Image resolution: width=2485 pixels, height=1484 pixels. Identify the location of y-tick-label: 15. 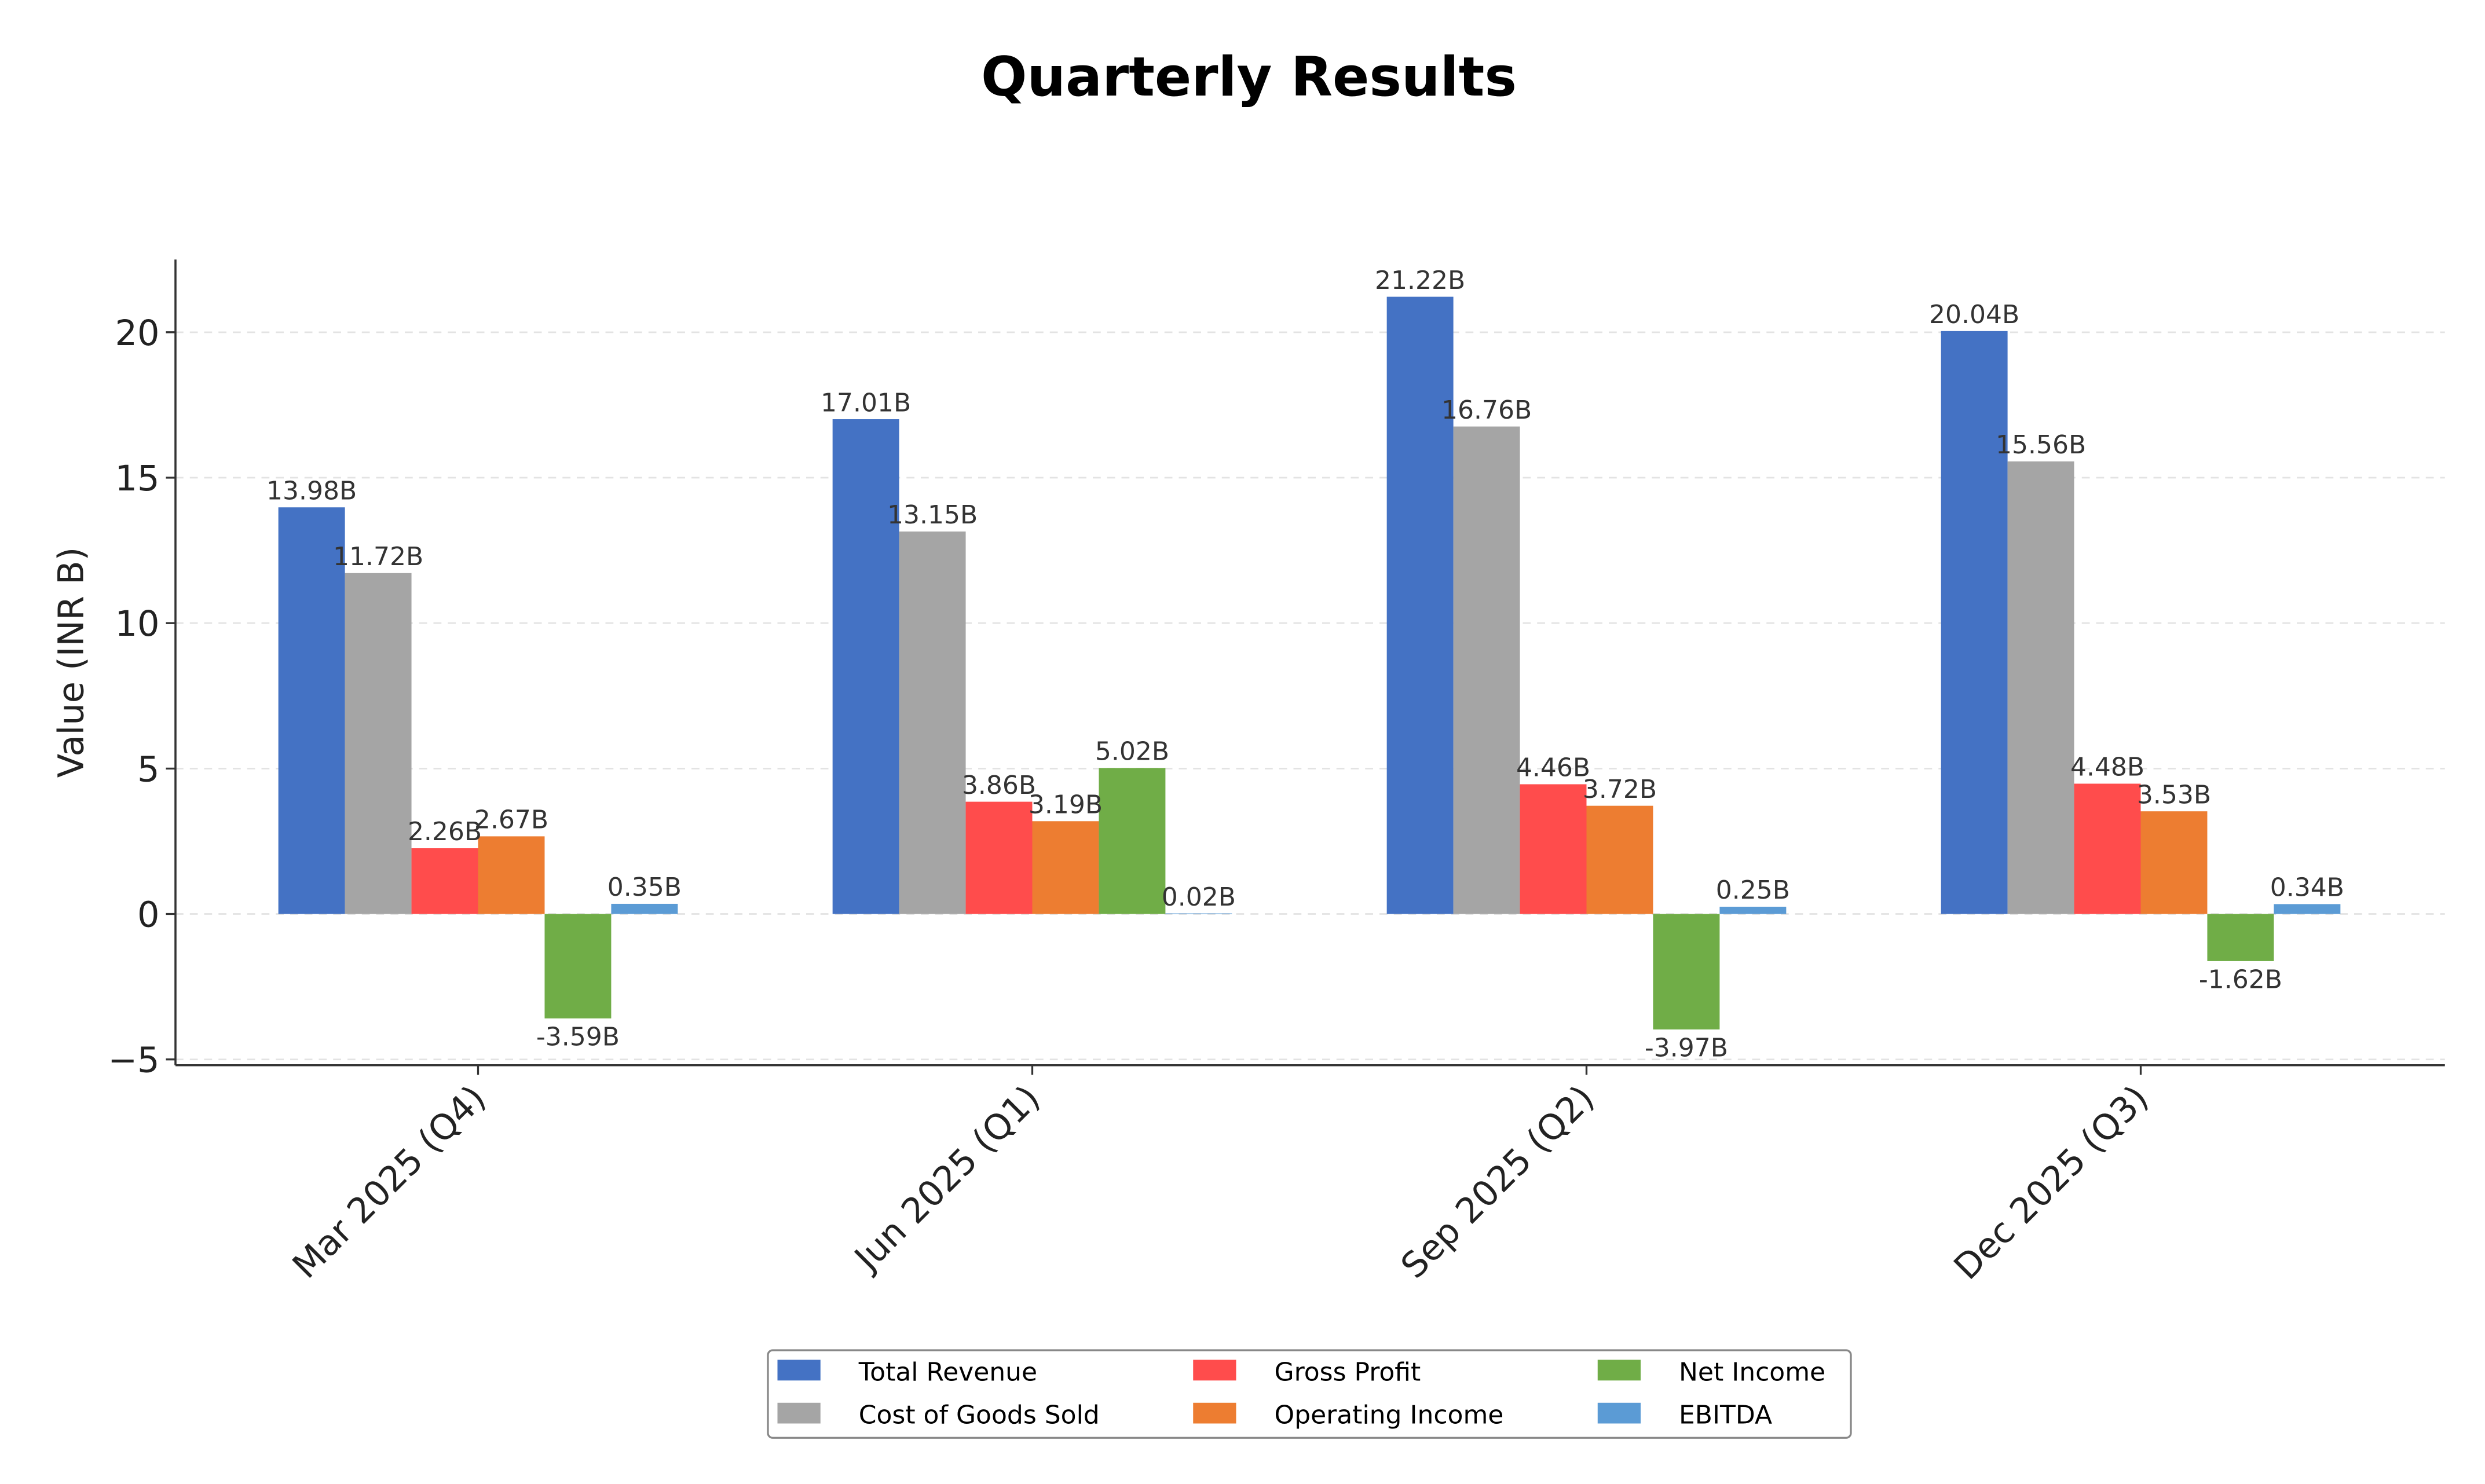
(137, 479).